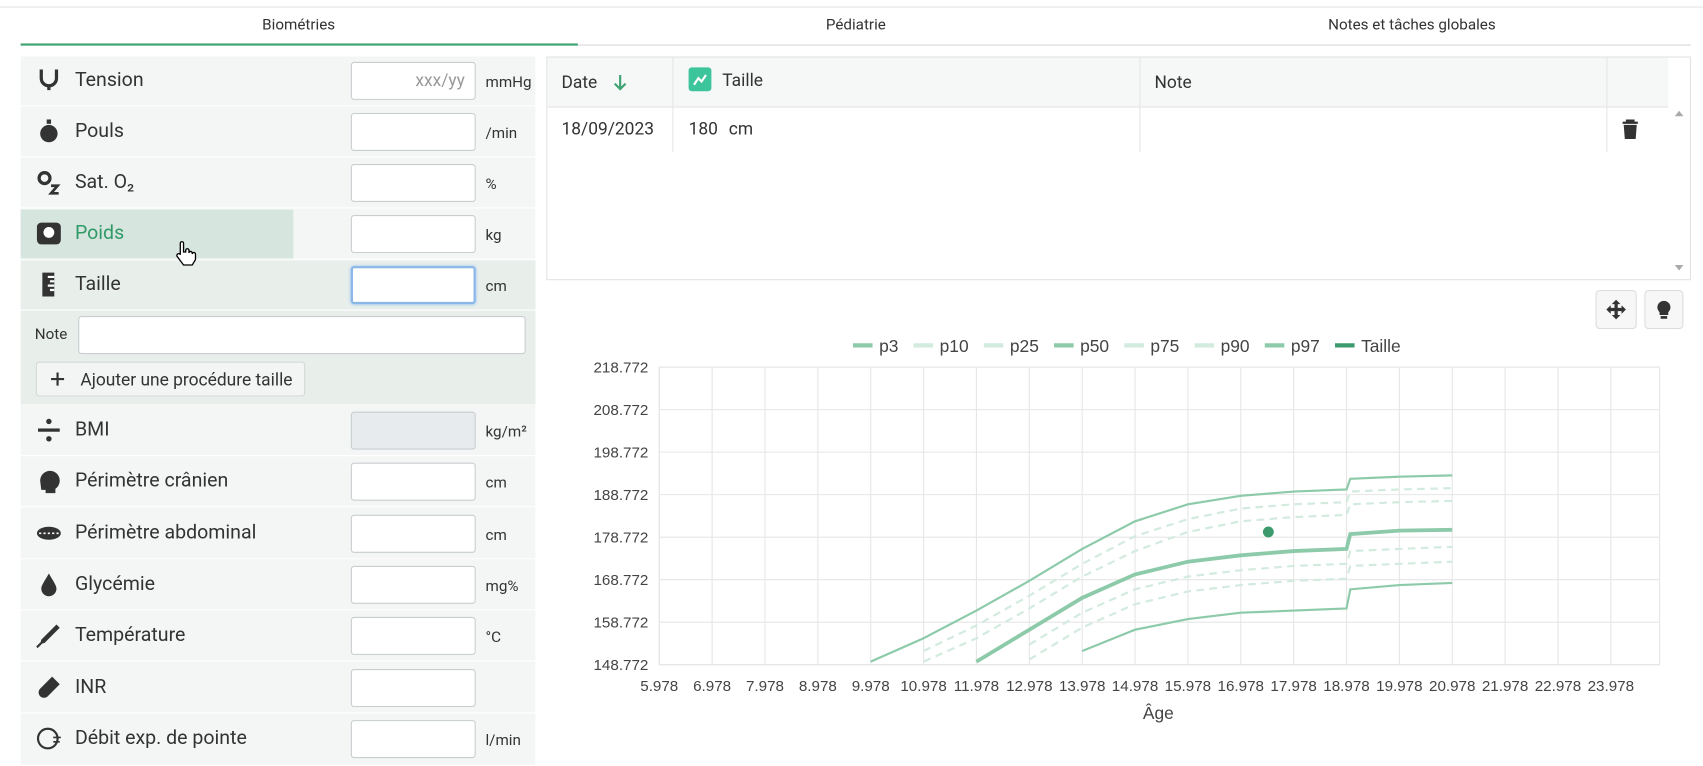  I want to click on field-label: INR, so click(90, 686).